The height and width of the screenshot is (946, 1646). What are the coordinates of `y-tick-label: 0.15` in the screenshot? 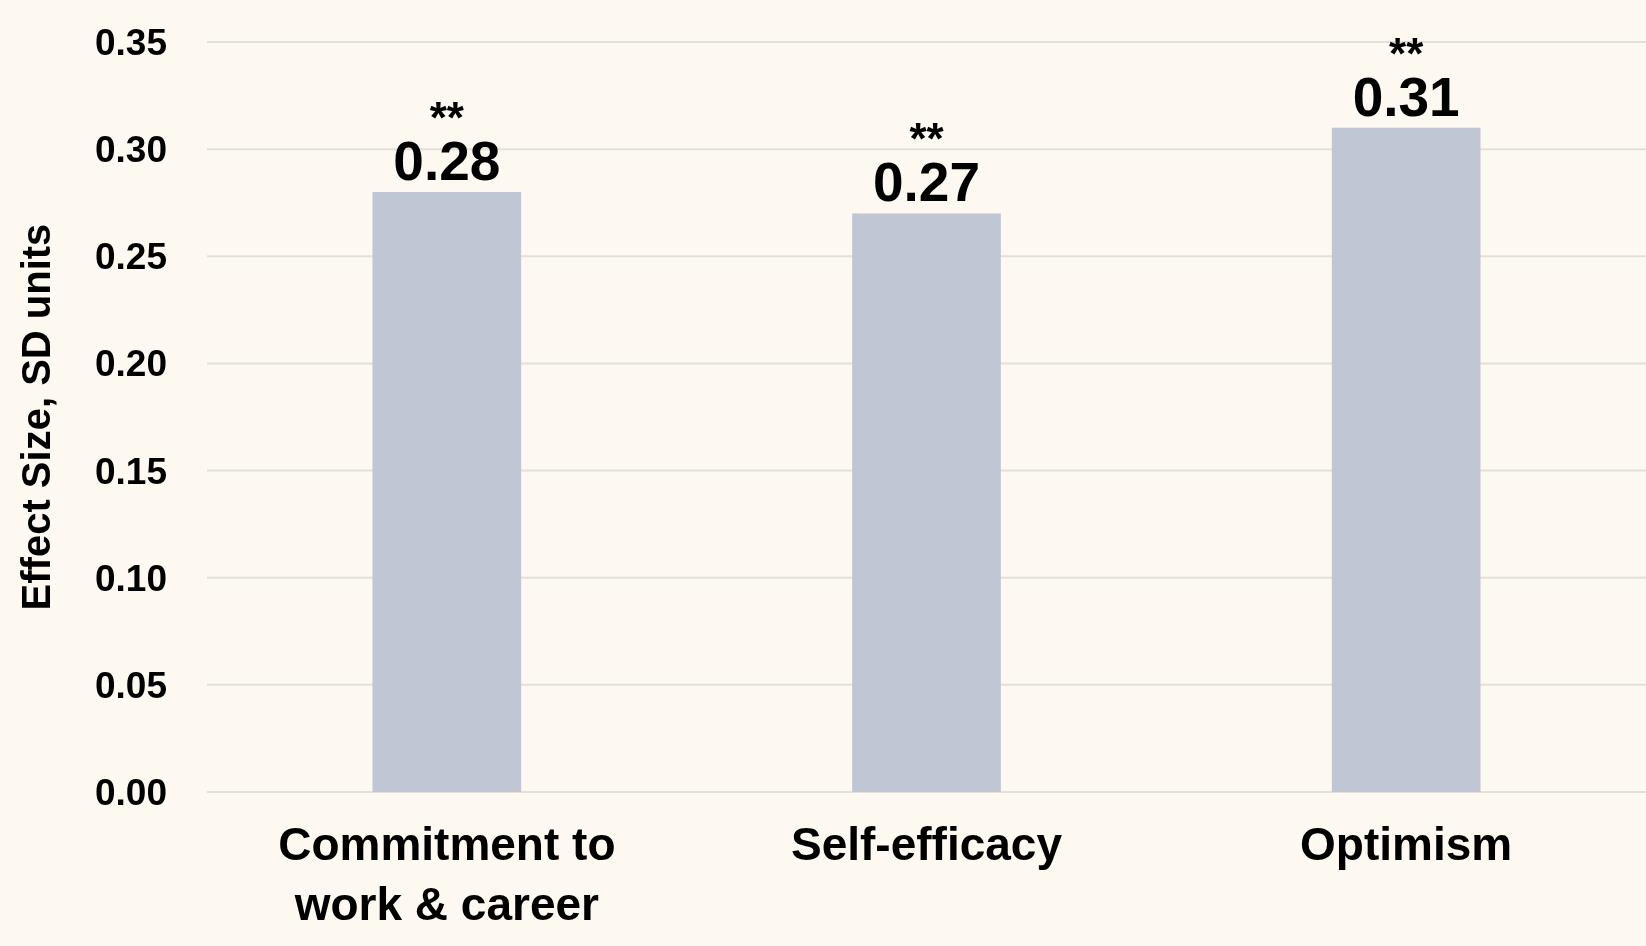 It's located at (130, 471).